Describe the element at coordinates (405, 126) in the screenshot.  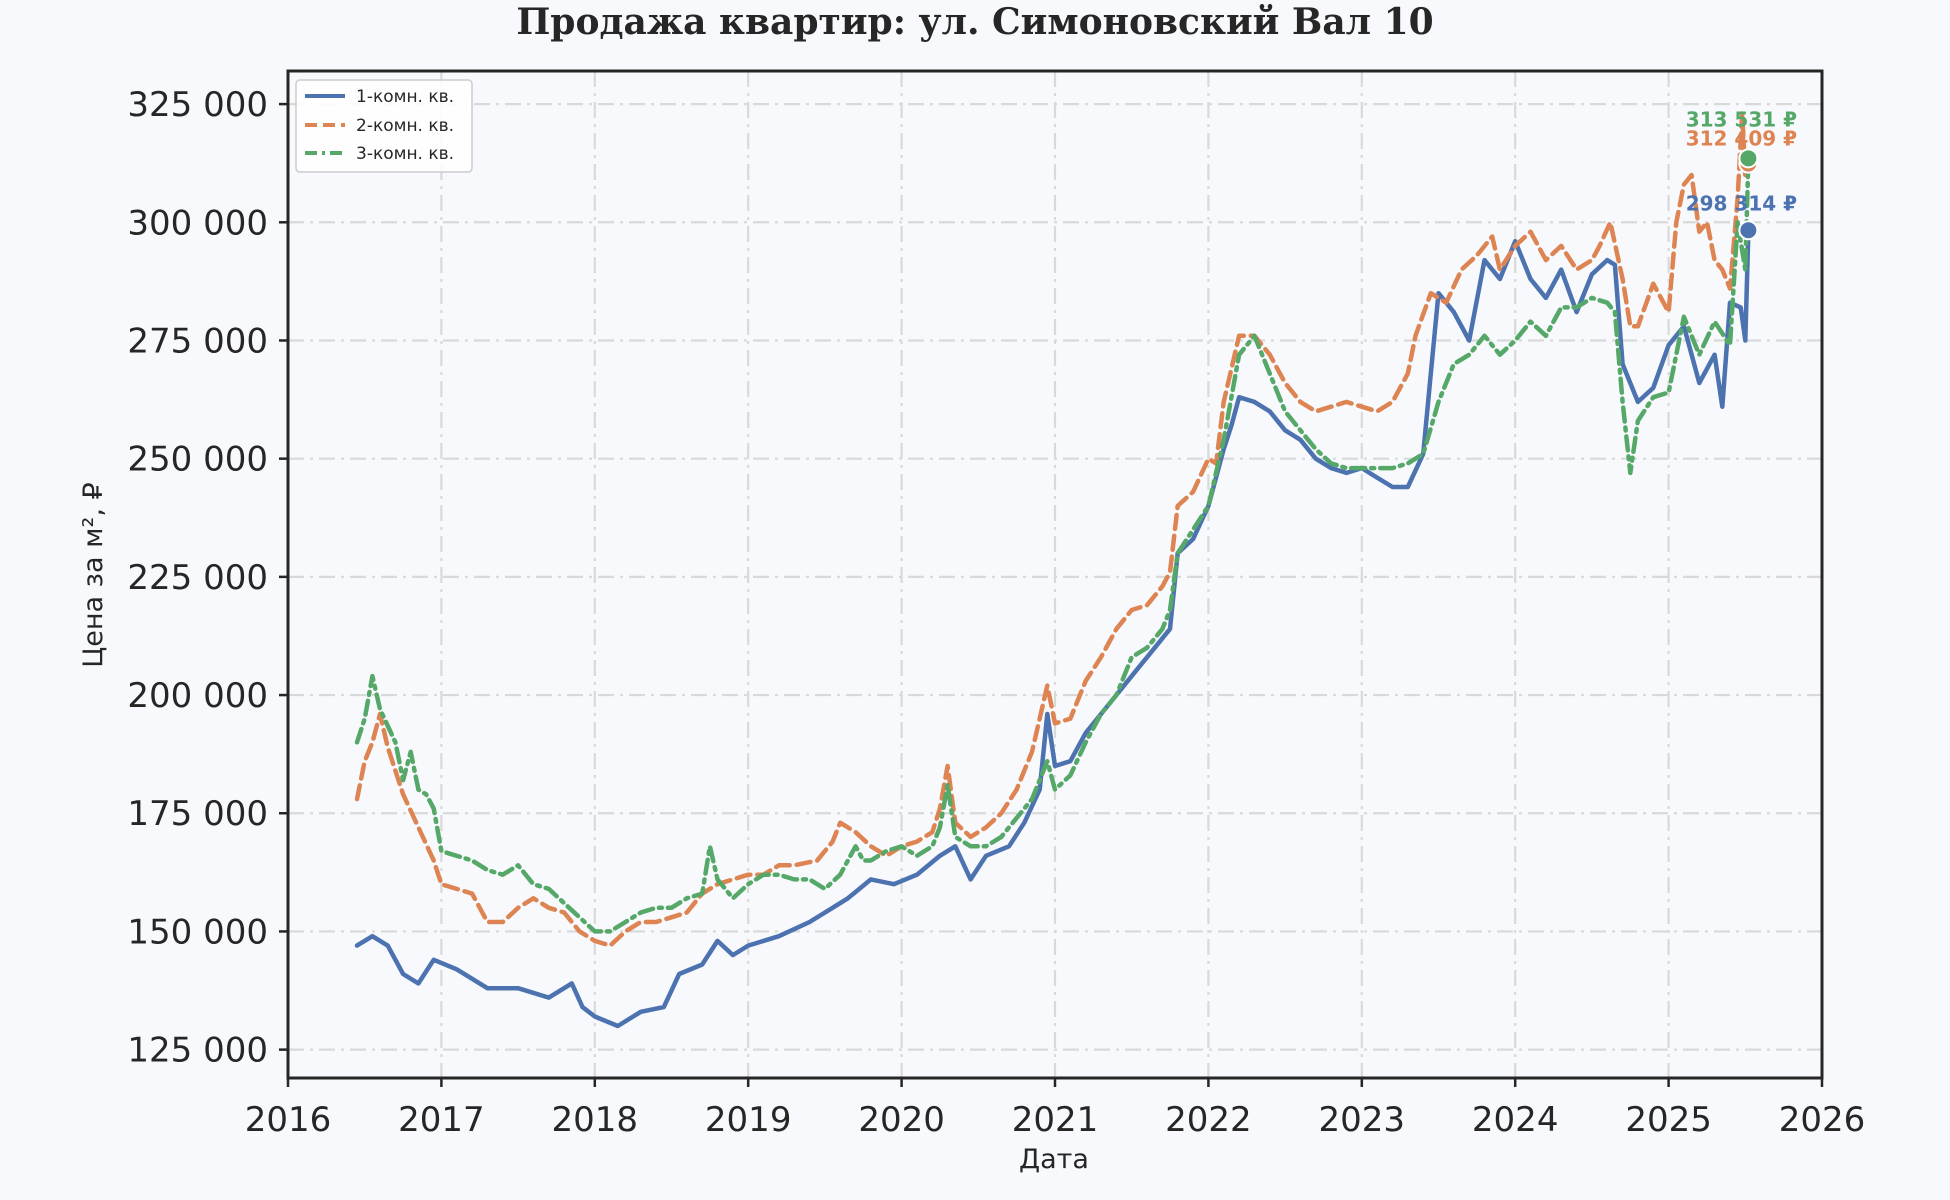
I see `legend-label-2-komn: 2-комн. кв.` at that location.